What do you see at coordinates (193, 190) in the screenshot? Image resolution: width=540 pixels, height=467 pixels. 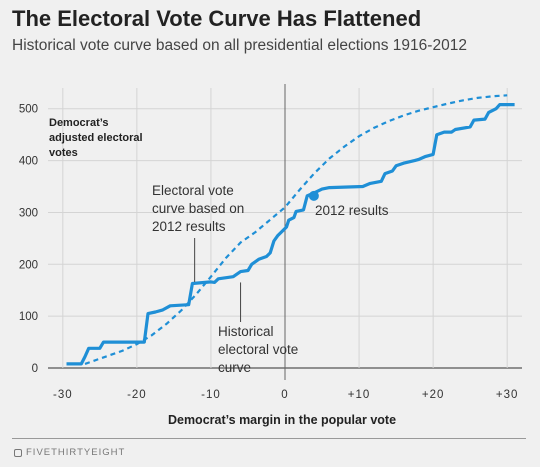 I see `curve-2012-annotation-line: Electoral vote` at bounding box center [193, 190].